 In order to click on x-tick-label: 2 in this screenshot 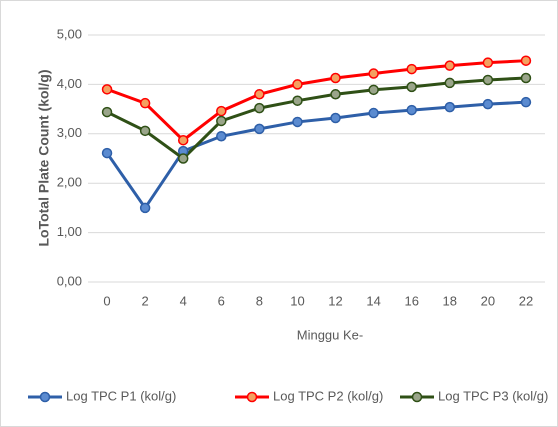, I will do `click(145, 300)`.